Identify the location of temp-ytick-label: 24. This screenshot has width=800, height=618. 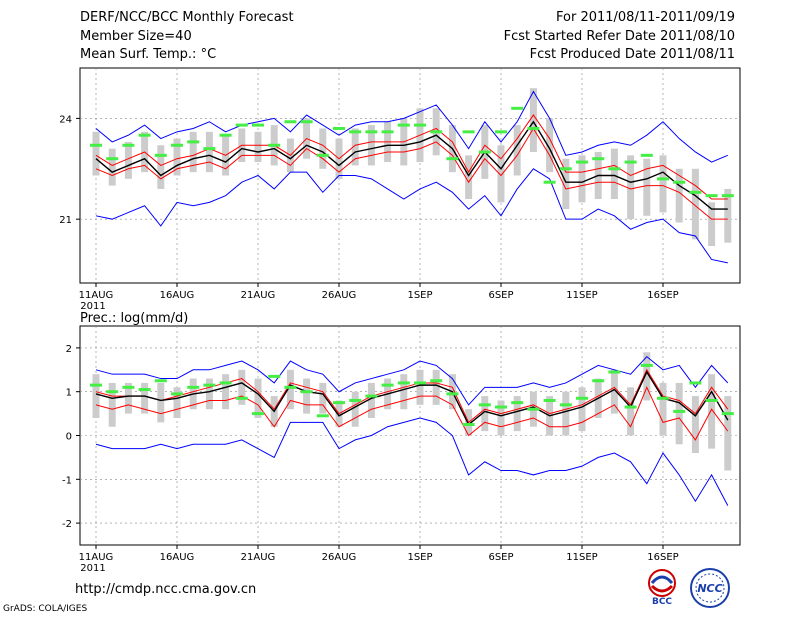
(65, 119).